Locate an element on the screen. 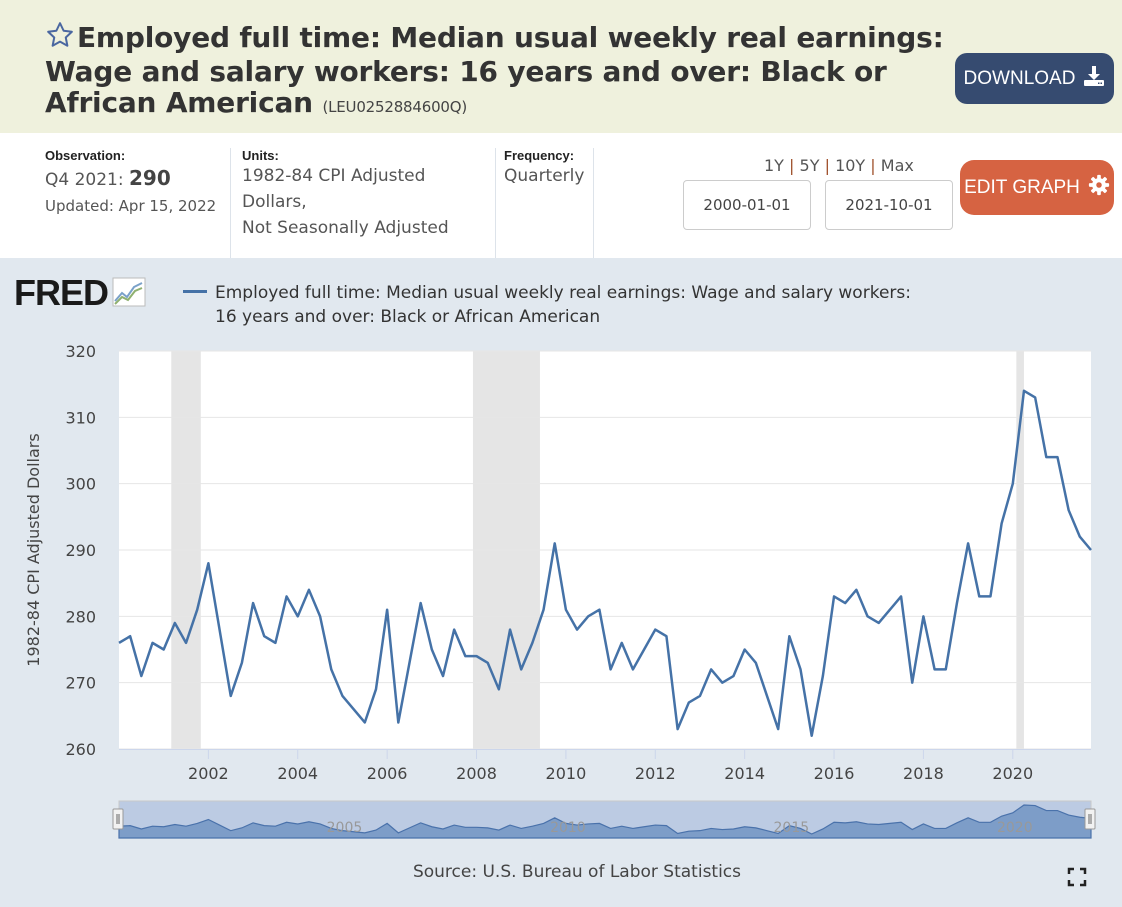 This screenshot has width=1122, height=907. start-date-input: 2000-01-01 is located at coordinates (747, 205).